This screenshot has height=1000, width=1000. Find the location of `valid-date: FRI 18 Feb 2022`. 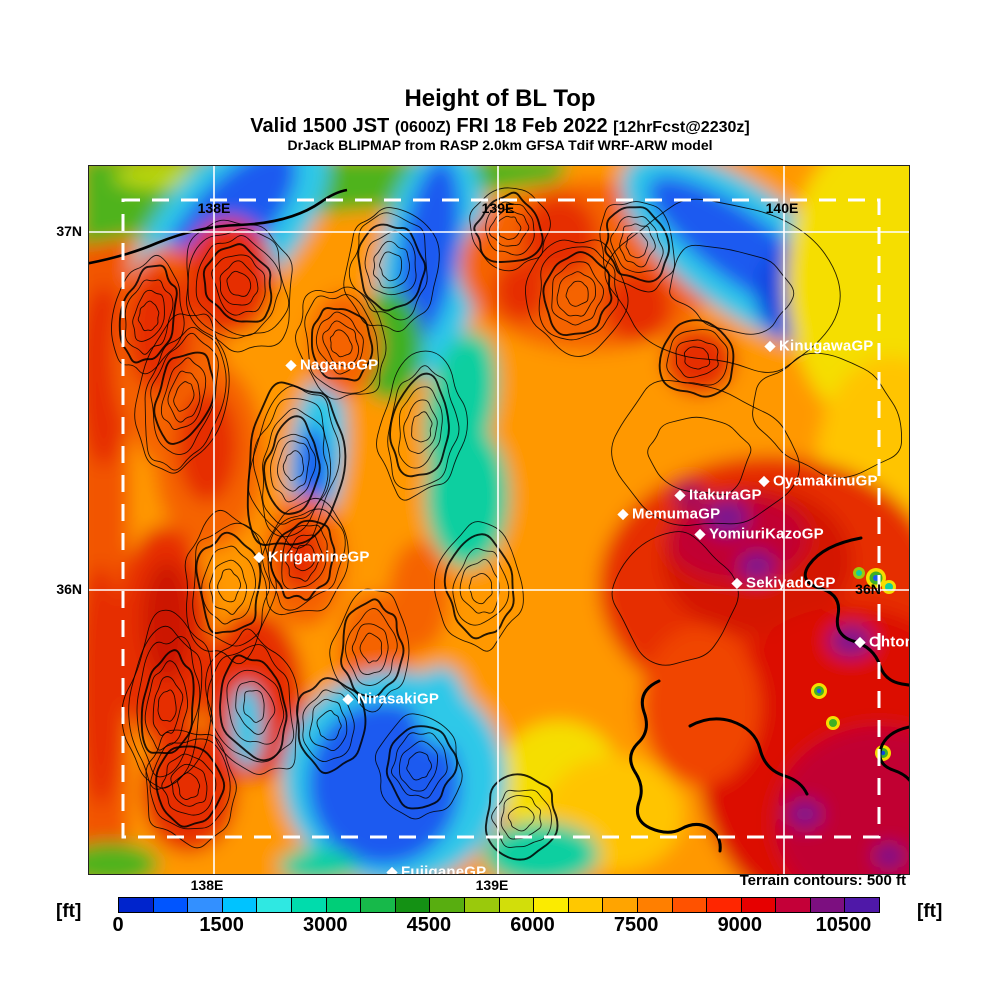

valid-date: FRI 18 Feb 2022 is located at coordinates (532, 125).